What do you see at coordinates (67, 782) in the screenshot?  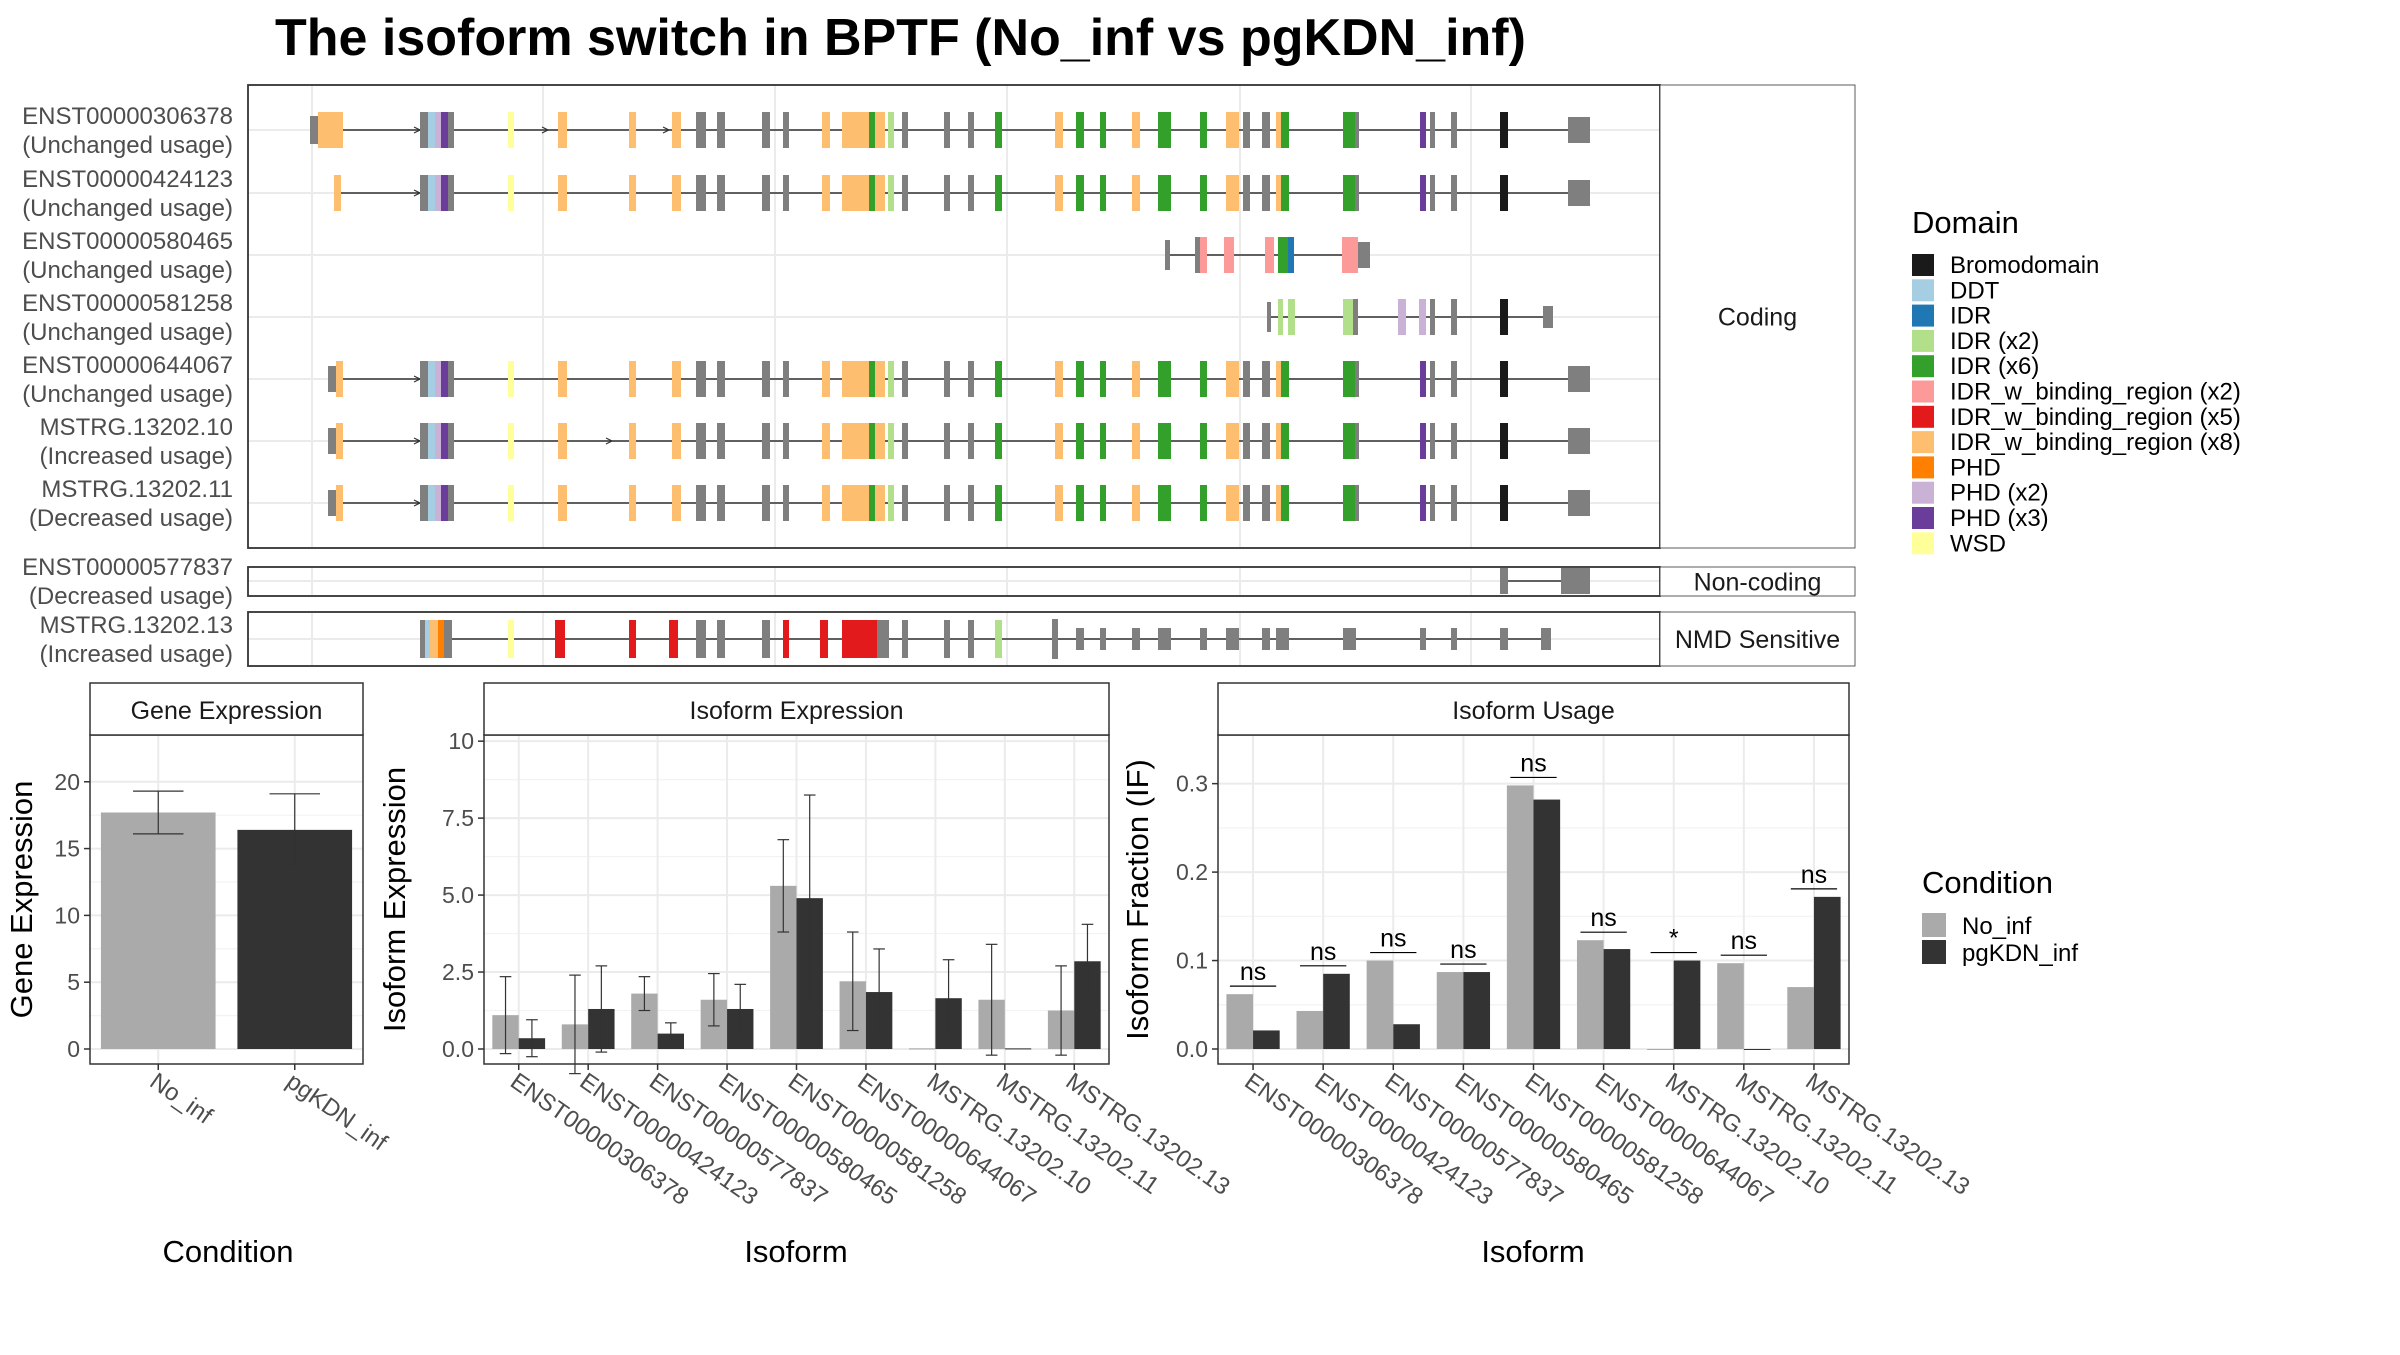 I see `y-tick-label: 20` at bounding box center [67, 782].